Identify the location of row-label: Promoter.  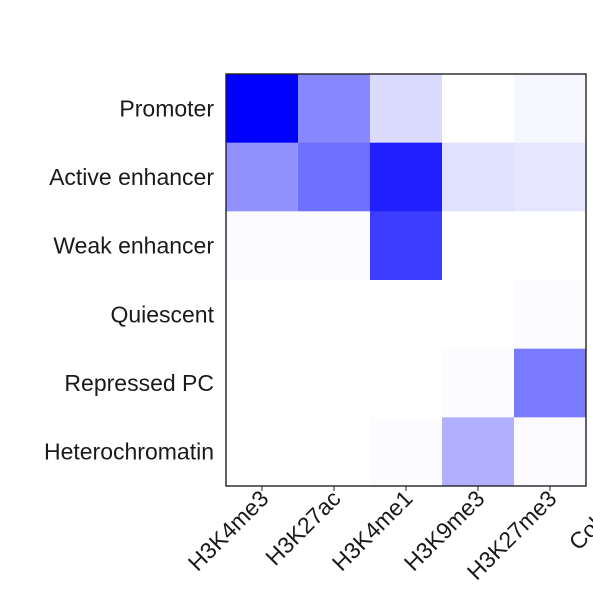
(166, 108).